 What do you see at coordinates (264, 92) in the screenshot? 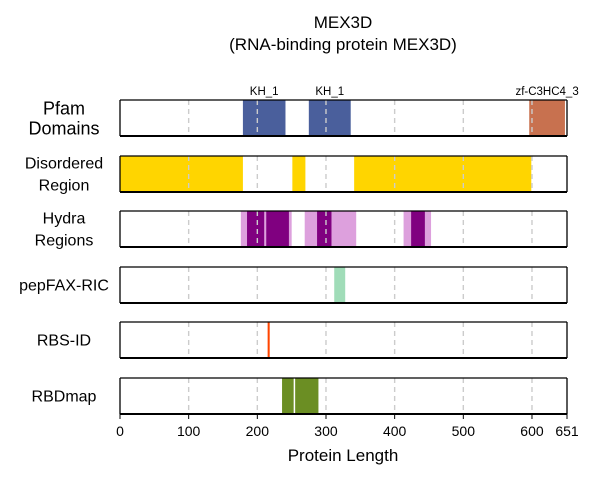
I see `track-0-segment-0-label: KH_1` at bounding box center [264, 92].